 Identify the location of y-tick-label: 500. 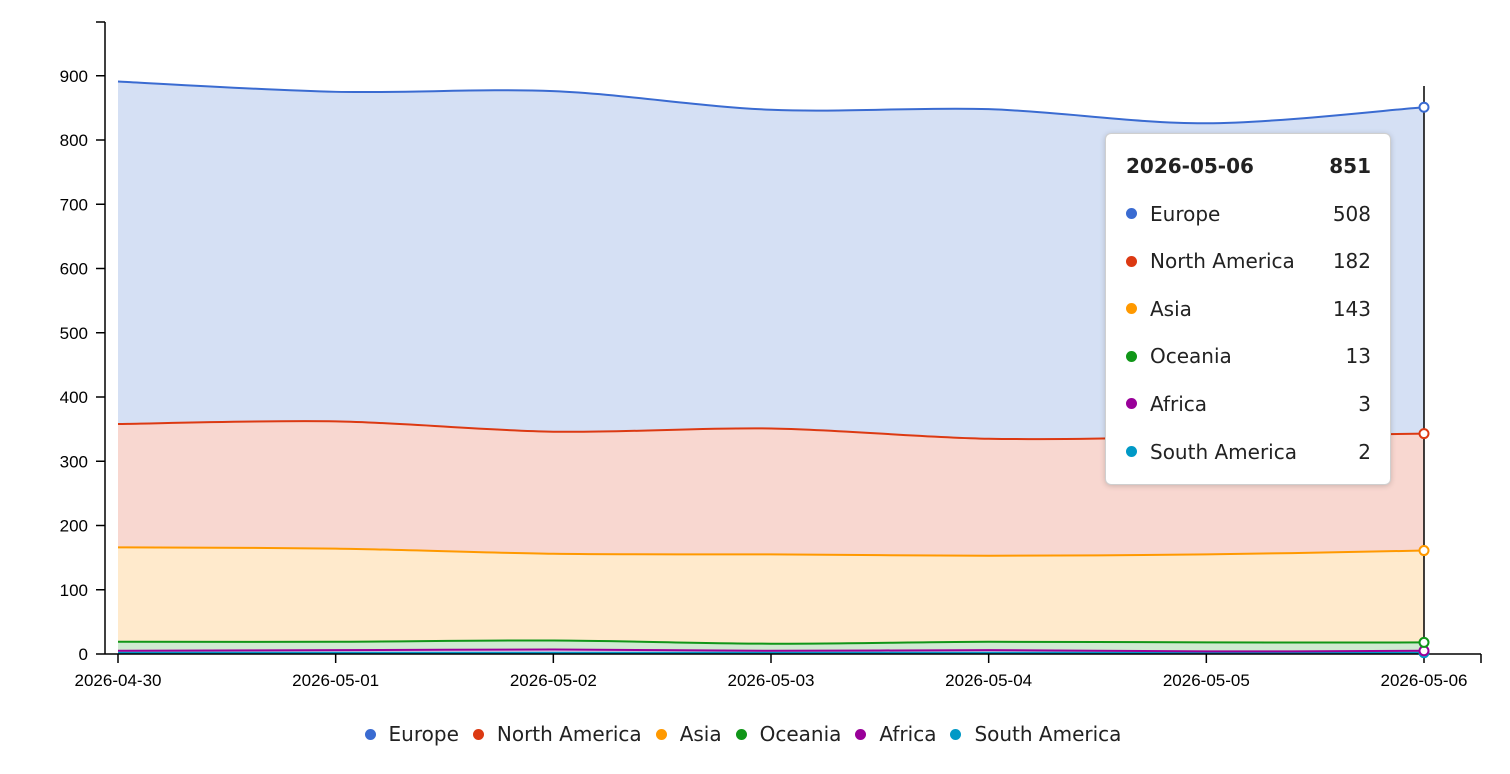
(74, 333).